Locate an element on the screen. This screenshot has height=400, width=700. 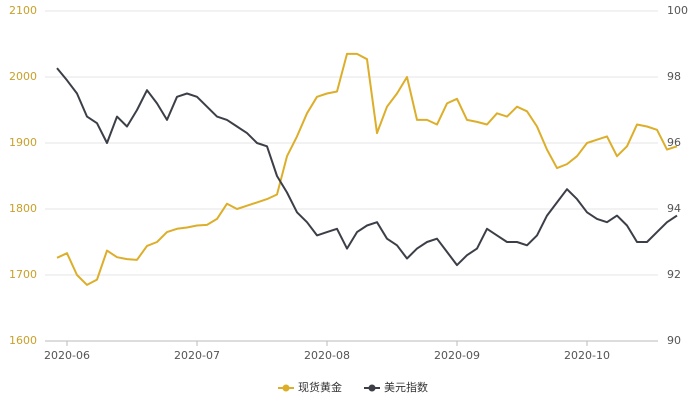
x-tick-label: 2020-10 is located at coordinates (587, 355).